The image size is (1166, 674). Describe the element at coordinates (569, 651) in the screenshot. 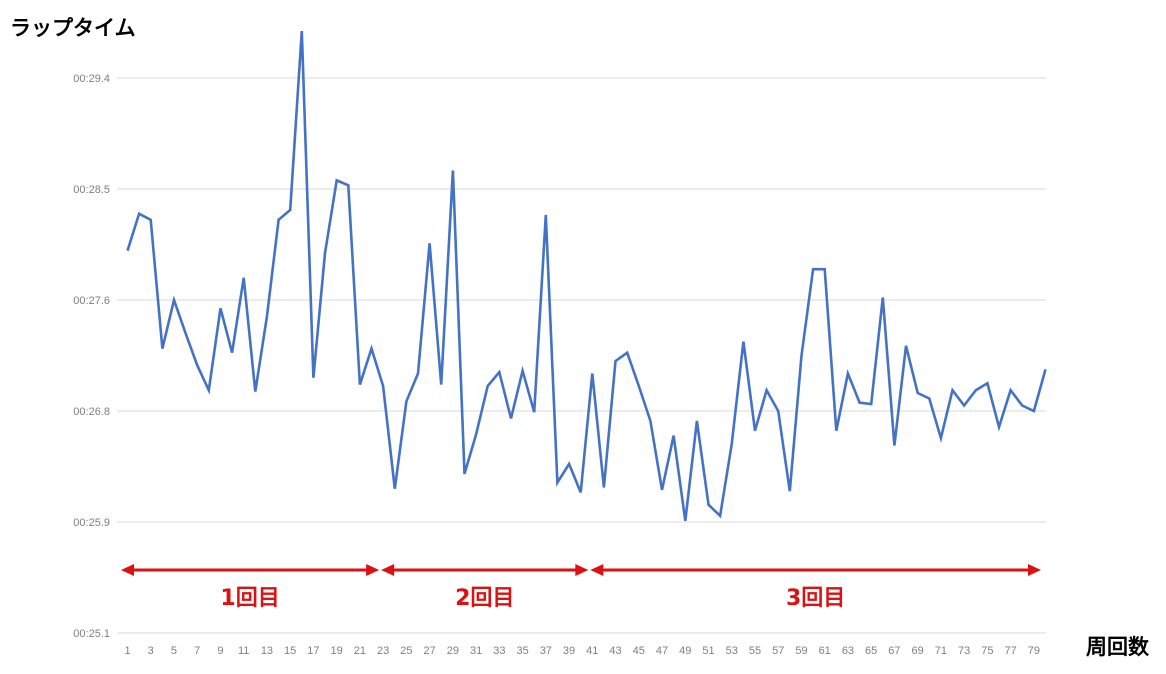

I see `x-tick-label: 39` at that location.